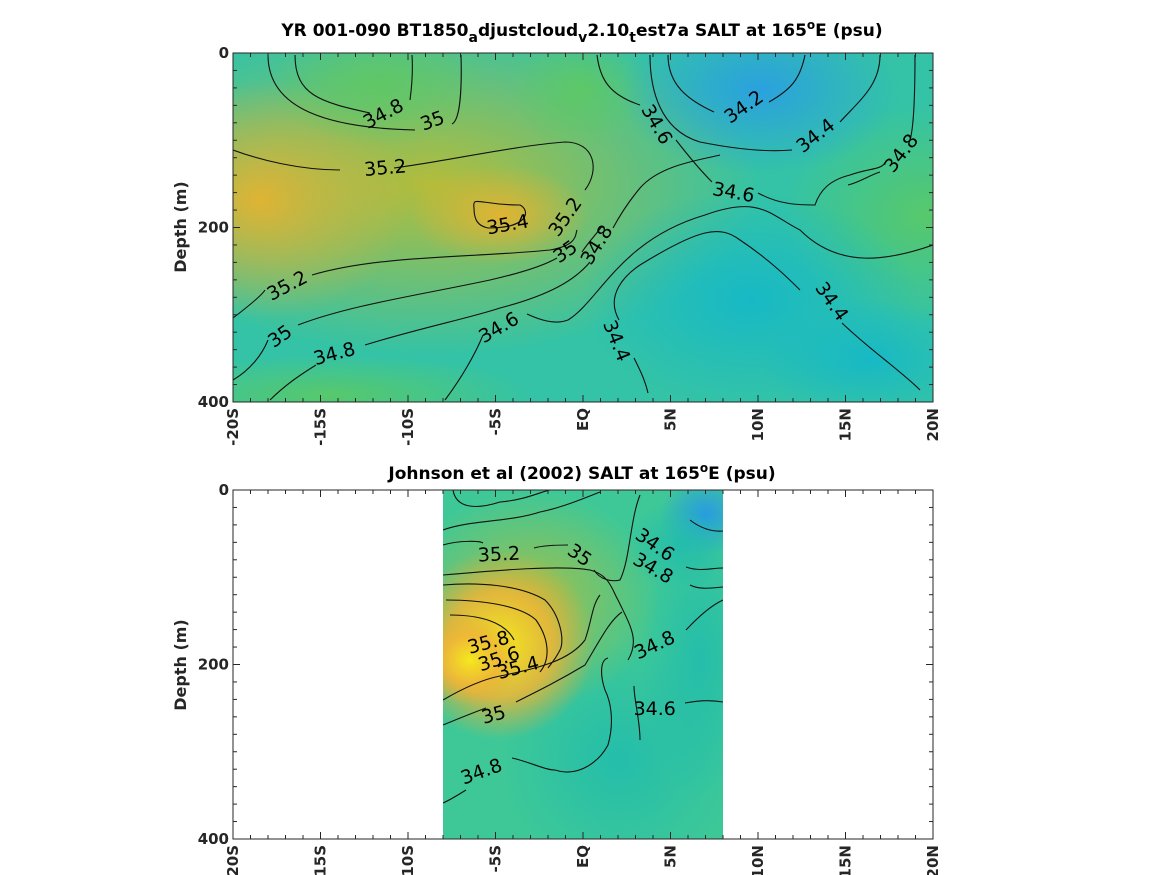  Describe the element at coordinates (581, 472) in the screenshot. I see `panel-title: Johnson et al (2002) SALT at 165oE (psu)` at that location.